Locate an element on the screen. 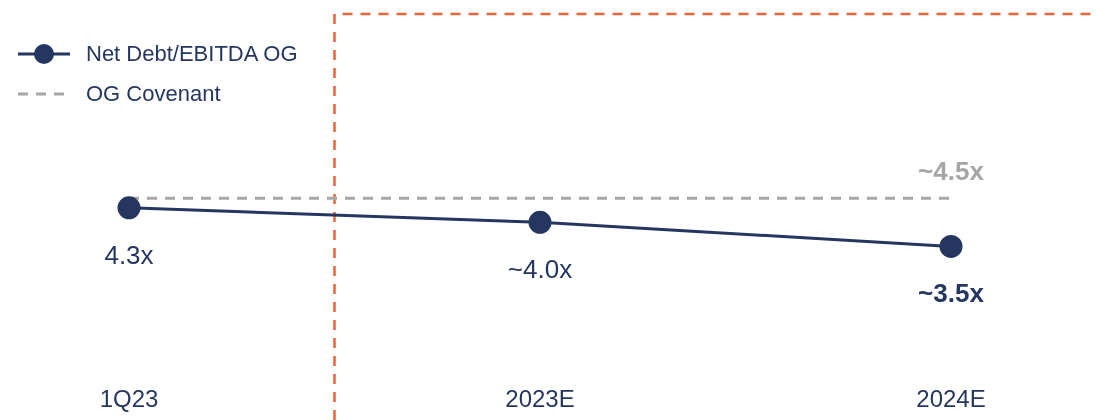 This screenshot has height=420, width=1096. legend-label: Net Debt/EBITDA OG is located at coordinates (192, 54).